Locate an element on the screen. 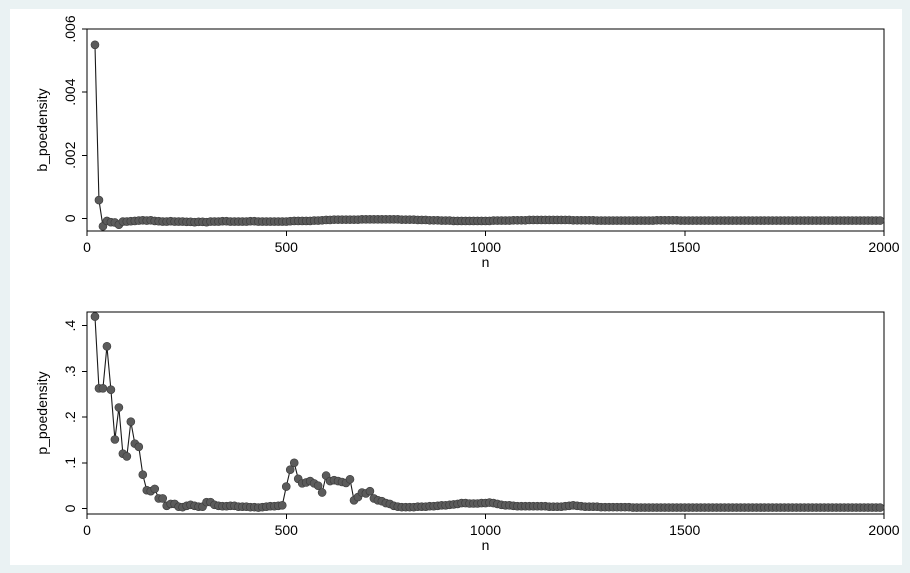 The width and height of the screenshot is (910, 573). y-tick-label: .1 is located at coordinates (70, 463).